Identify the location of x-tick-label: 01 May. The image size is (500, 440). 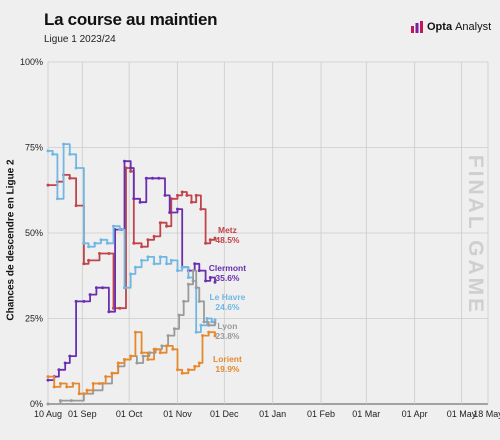
(462, 414).